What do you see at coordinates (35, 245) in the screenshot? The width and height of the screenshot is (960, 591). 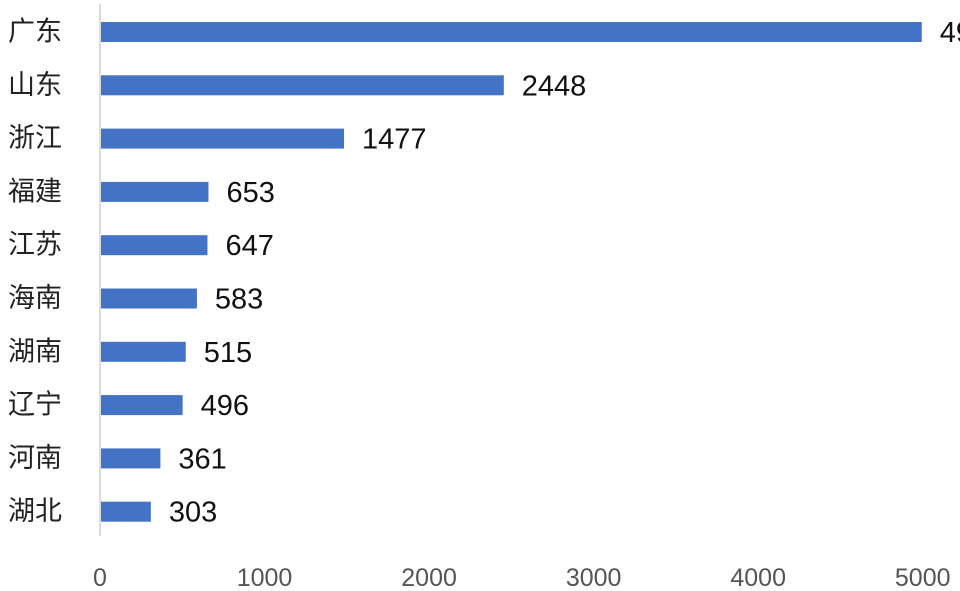 I see `category-label: 江苏` at bounding box center [35, 245].